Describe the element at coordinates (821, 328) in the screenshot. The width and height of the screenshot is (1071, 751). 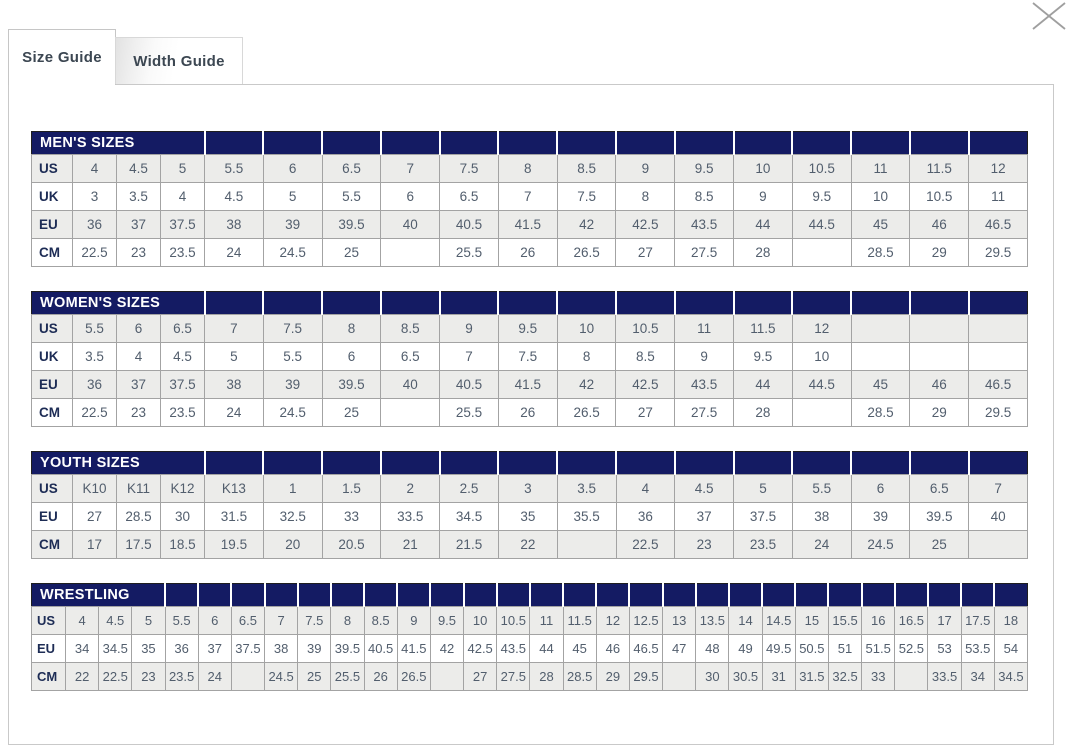
I see `size-cell: 12` at that location.